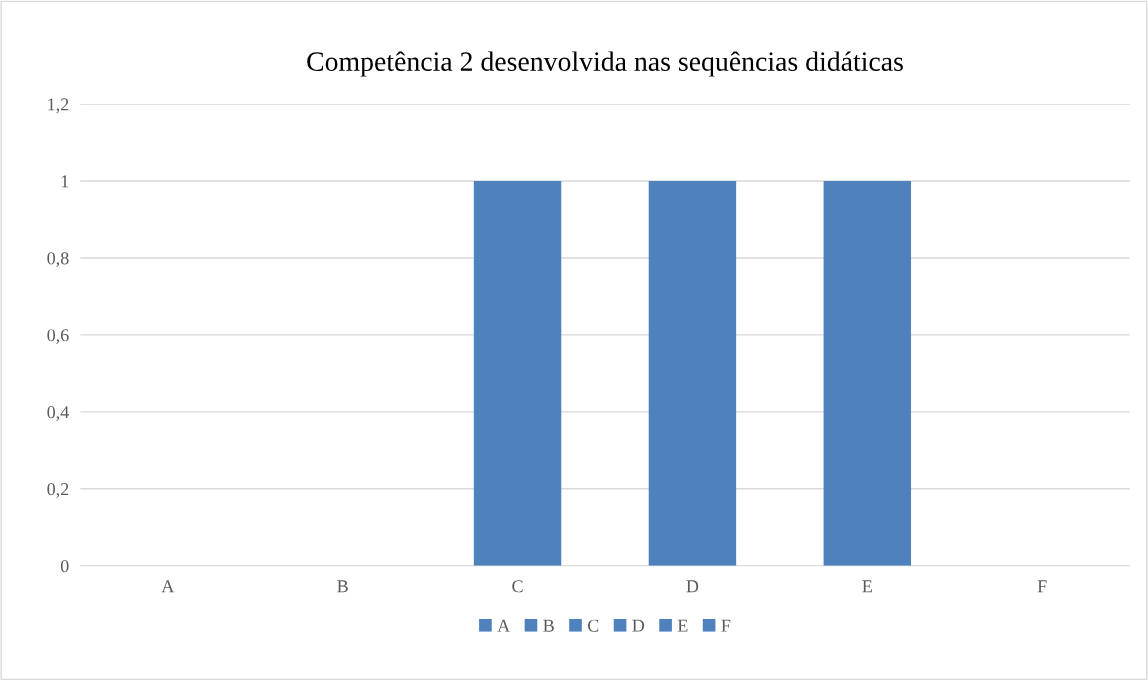 The width and height of the screenshot is (1148, 680). Describe the element at coordinates (58, 336) in the screenshot. I see `y-tick-label: 0,6` at that location.